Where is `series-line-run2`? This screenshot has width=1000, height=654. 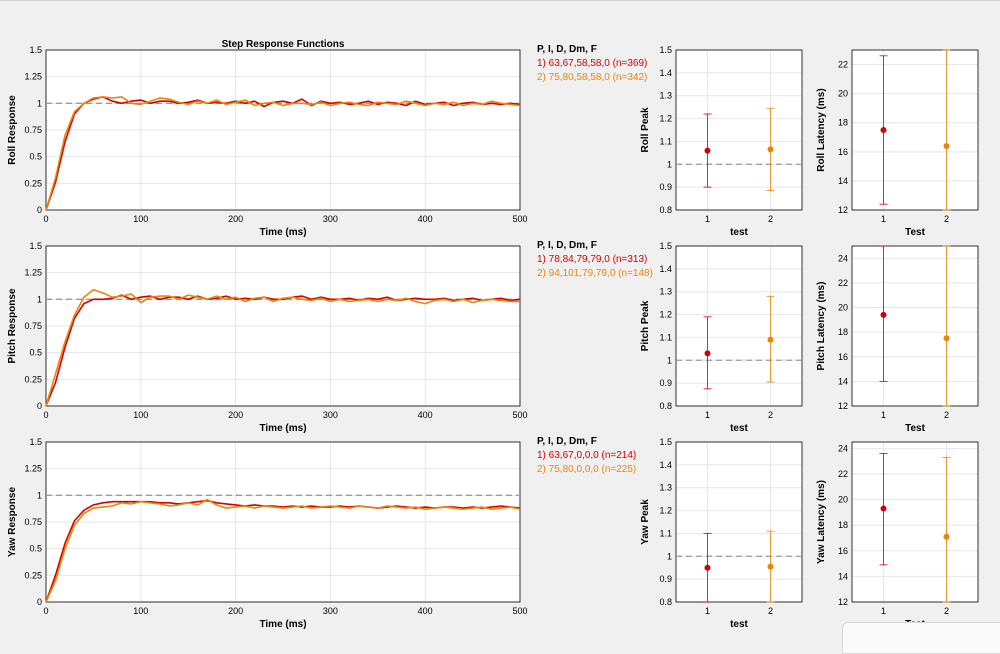 series-line-run2 is located at coordinates (283, 153).